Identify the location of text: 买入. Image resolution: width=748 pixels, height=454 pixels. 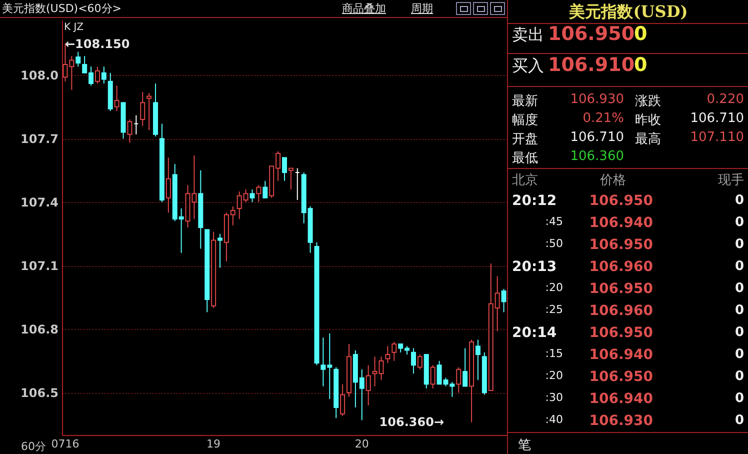
(528, 66).